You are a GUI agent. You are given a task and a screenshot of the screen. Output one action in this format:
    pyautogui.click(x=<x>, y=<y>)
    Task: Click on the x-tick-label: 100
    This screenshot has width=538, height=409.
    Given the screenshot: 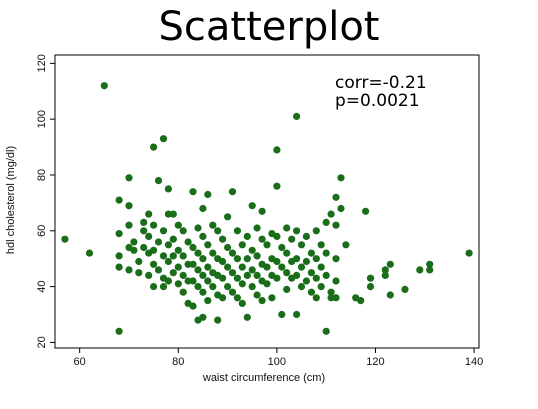 What is the action you would take?
    pyautogui.click(x=277, y=362)
    